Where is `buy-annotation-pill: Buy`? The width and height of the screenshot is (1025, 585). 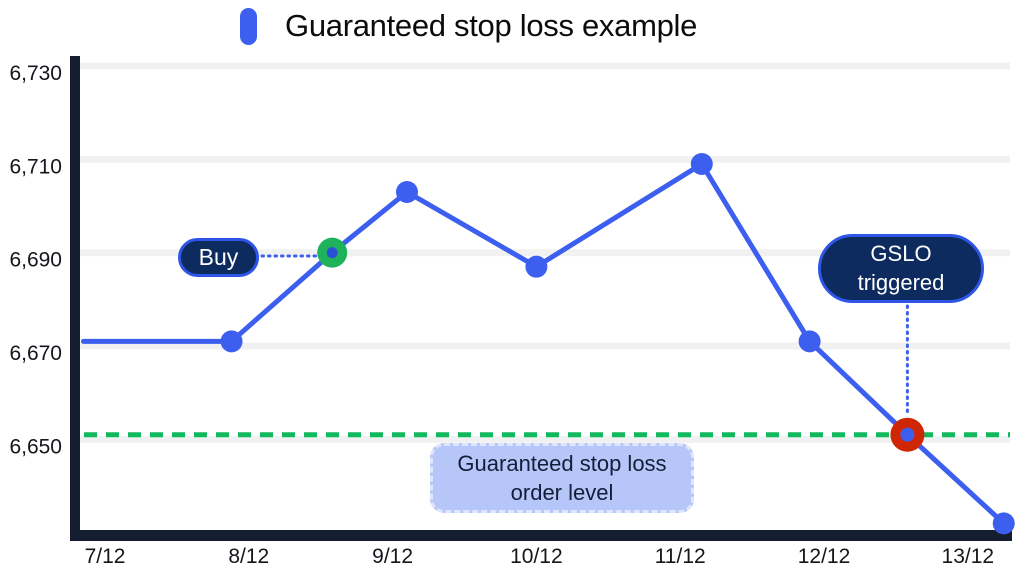
buy-annotation-pill: Buy is located at coordinates (218, 257).